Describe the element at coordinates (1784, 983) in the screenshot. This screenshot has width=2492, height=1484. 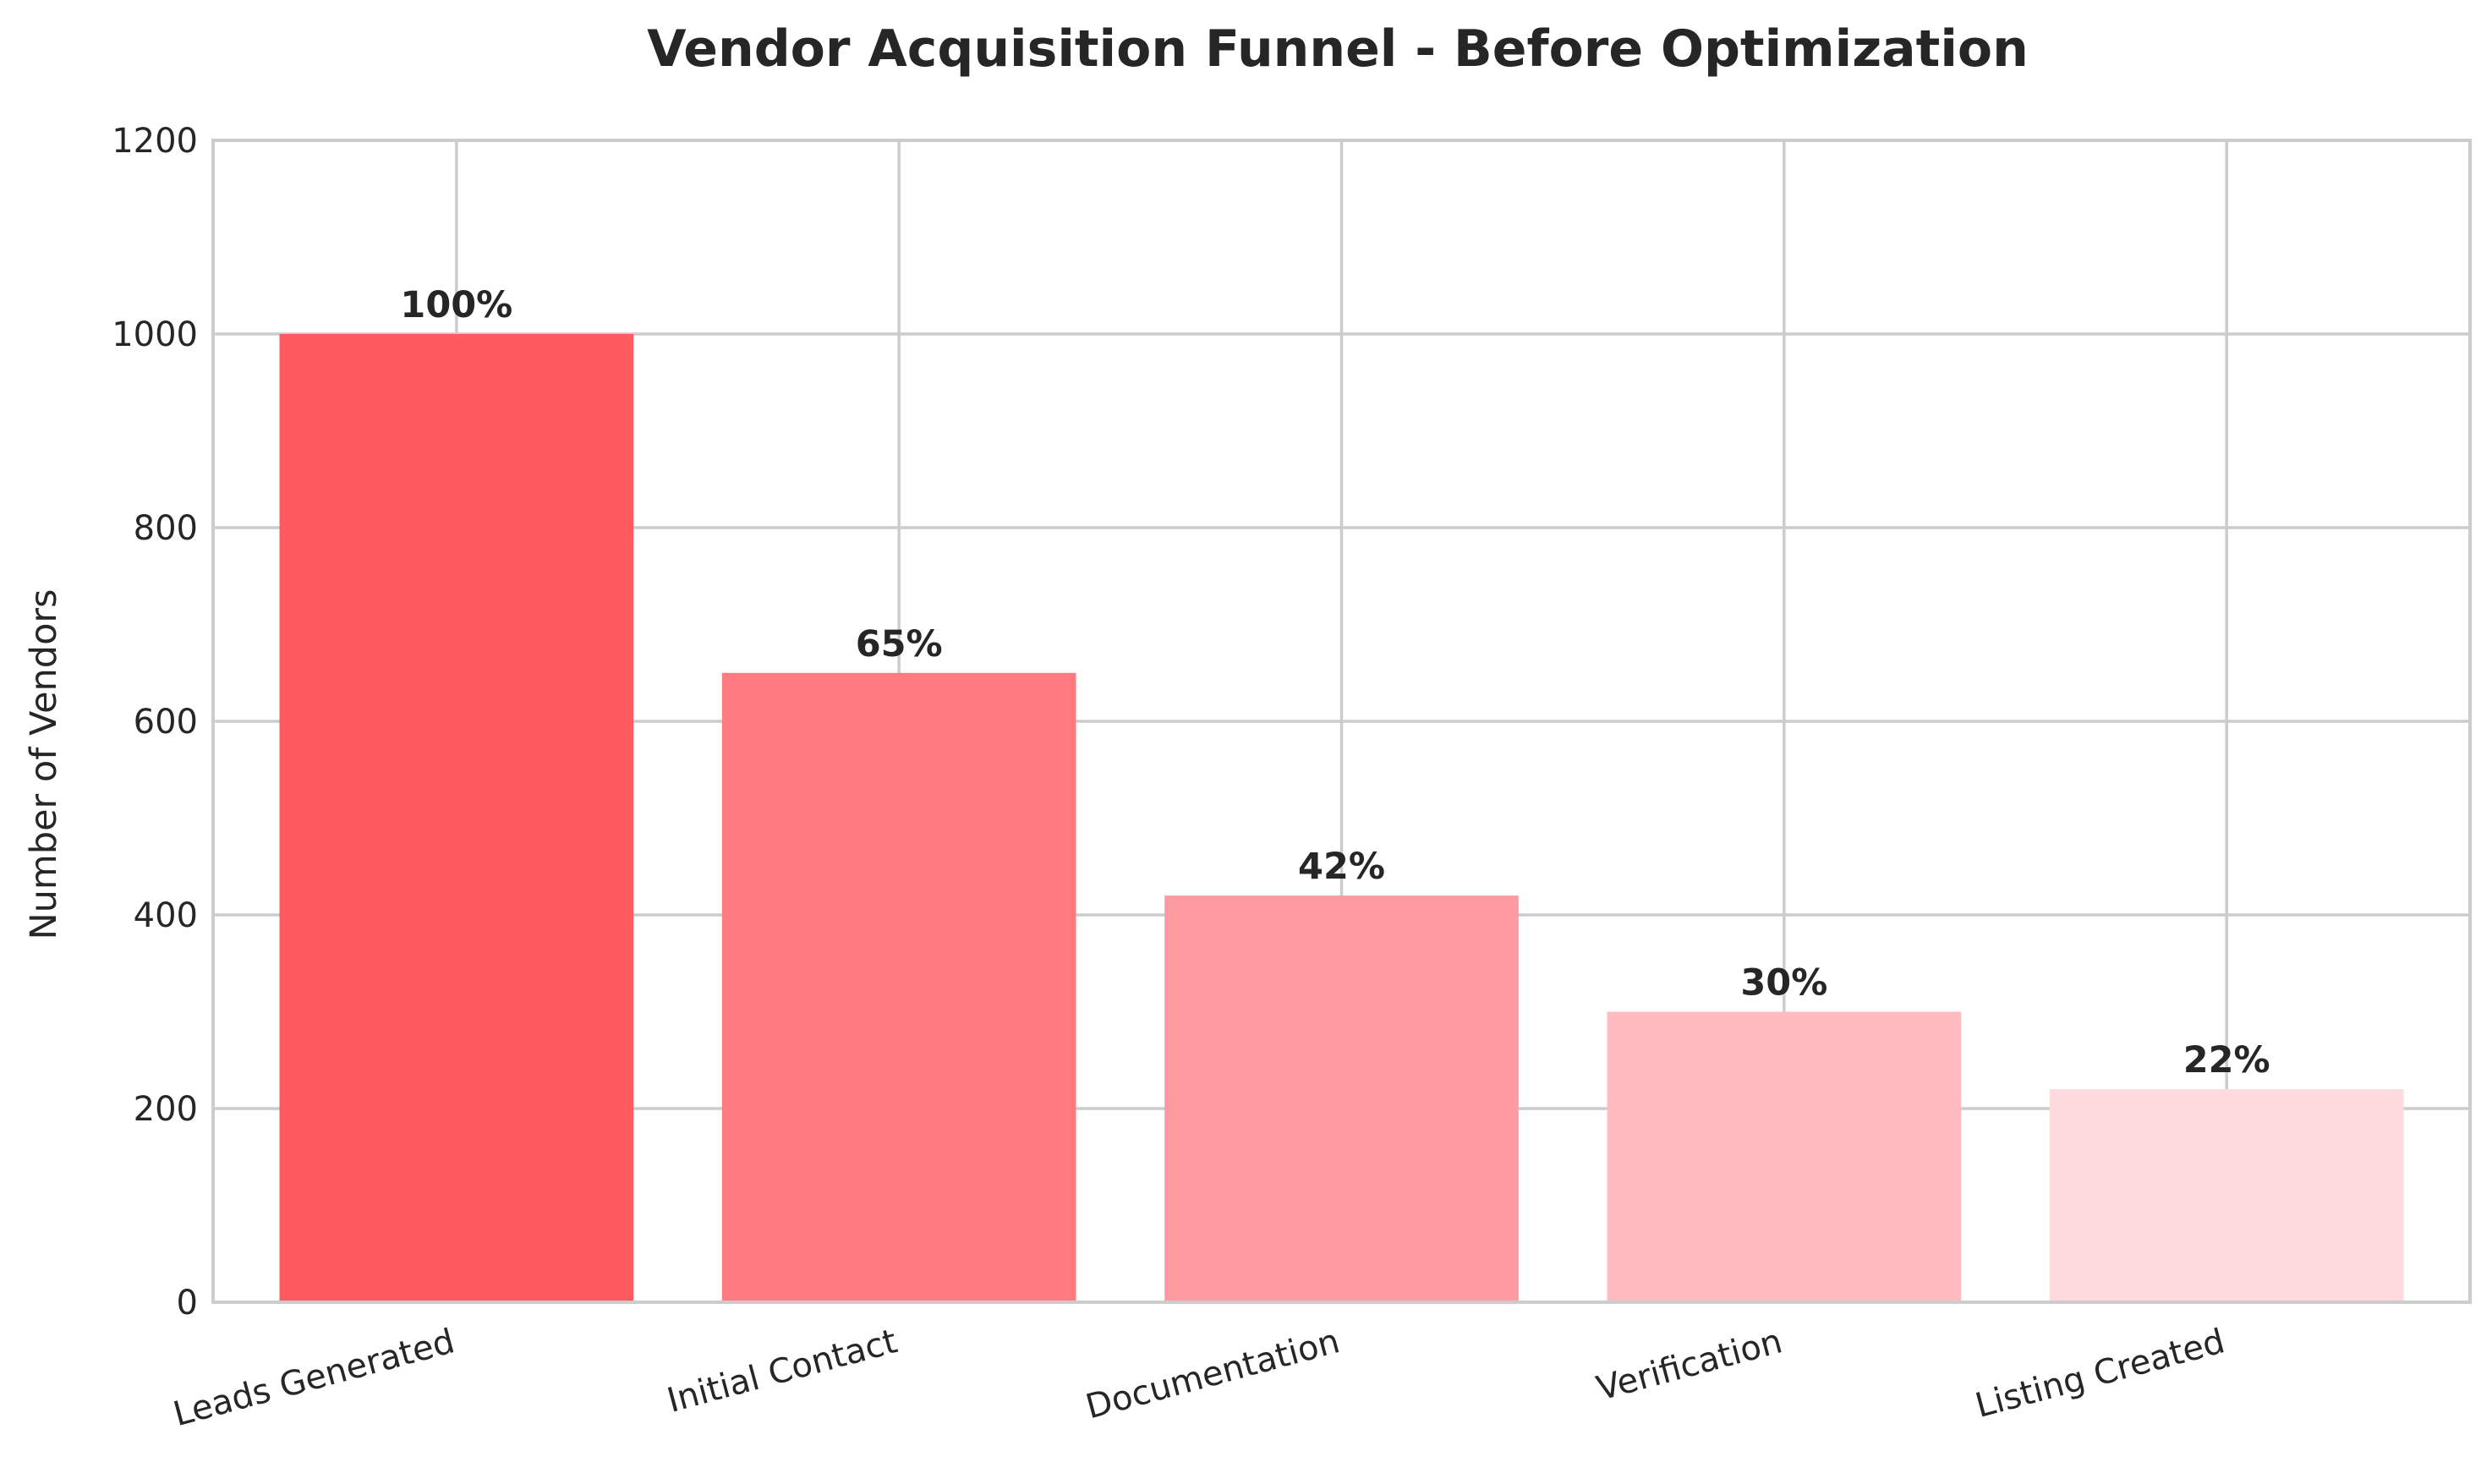
I see `bar-data-label: 30%` at that location.